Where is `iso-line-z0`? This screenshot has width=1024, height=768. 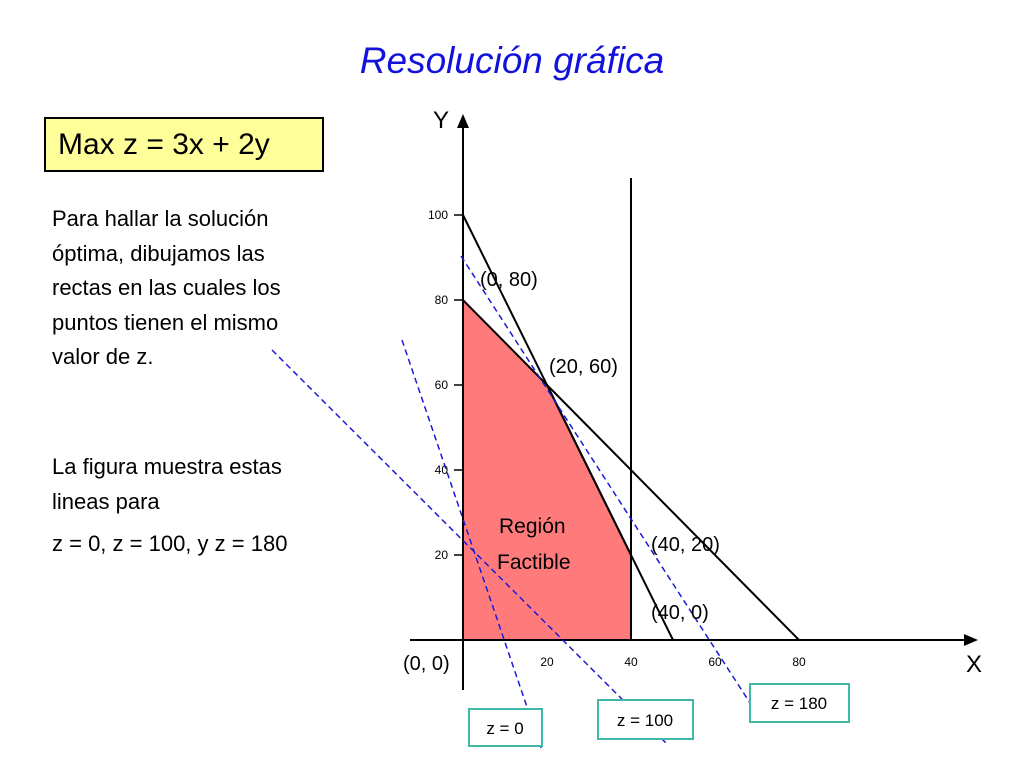 iso-line-z0 is located at coordinates (471, 544).